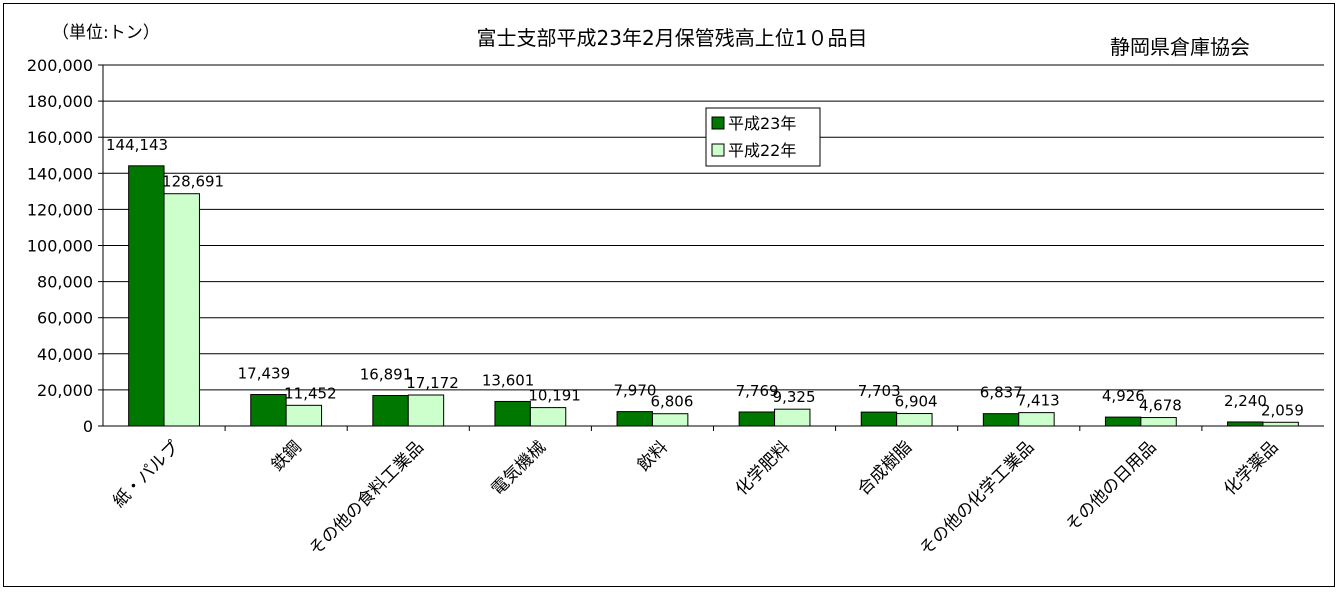 This screenshot has height=592, width=1340. Describe the element at coordinates (1123, 396) in the screenshot. I see `value-label: 4,926` at that location.